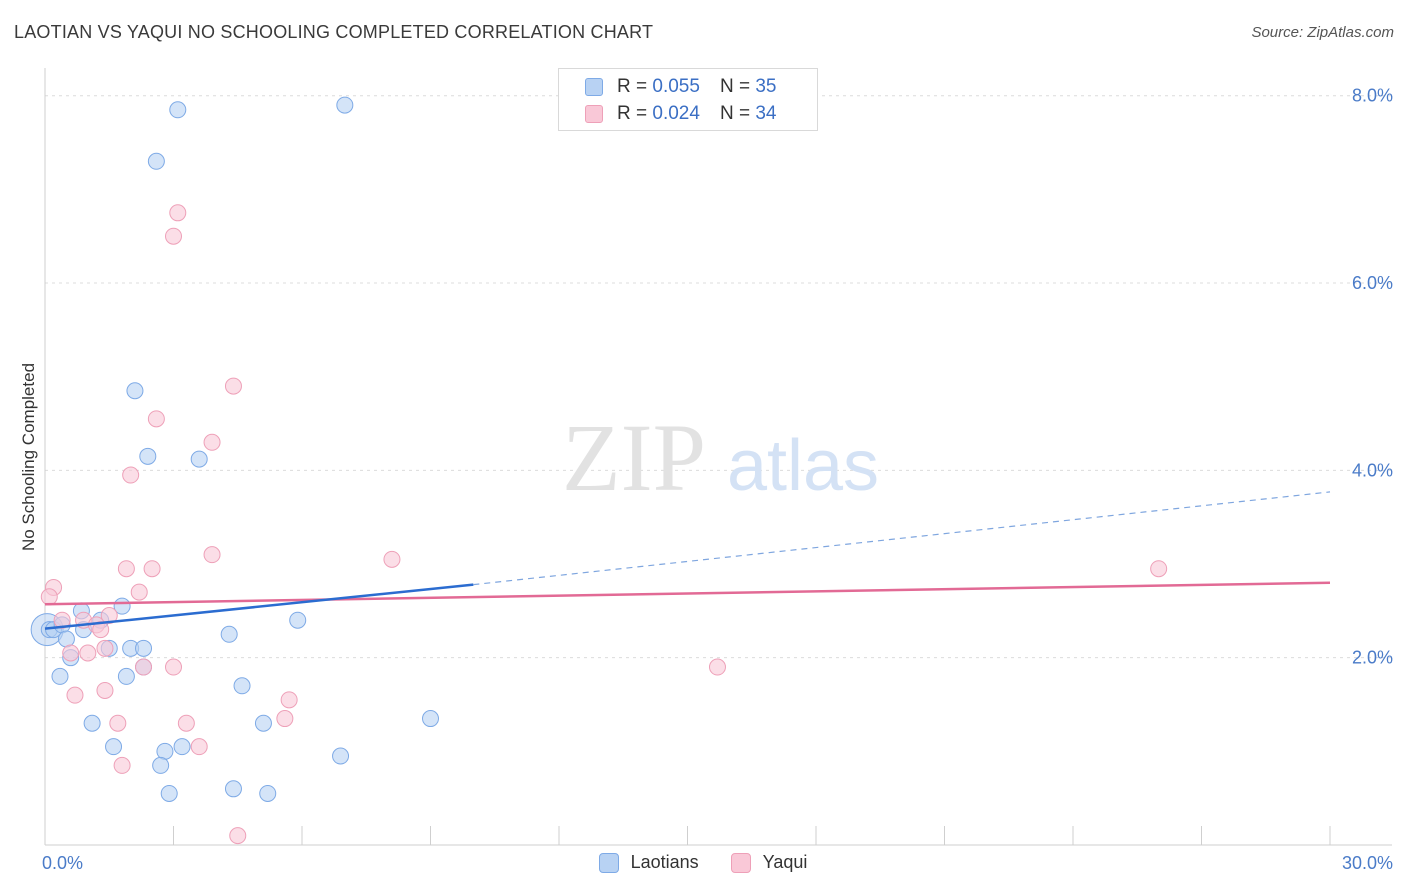 The image size is (1406, 892). What do you see at coordinates (688, 99) in the screenshot?
I see `correlation-legend: R = 0.055 N = 35 R = 0.024 N = 34` at bounding box center [688, 99].